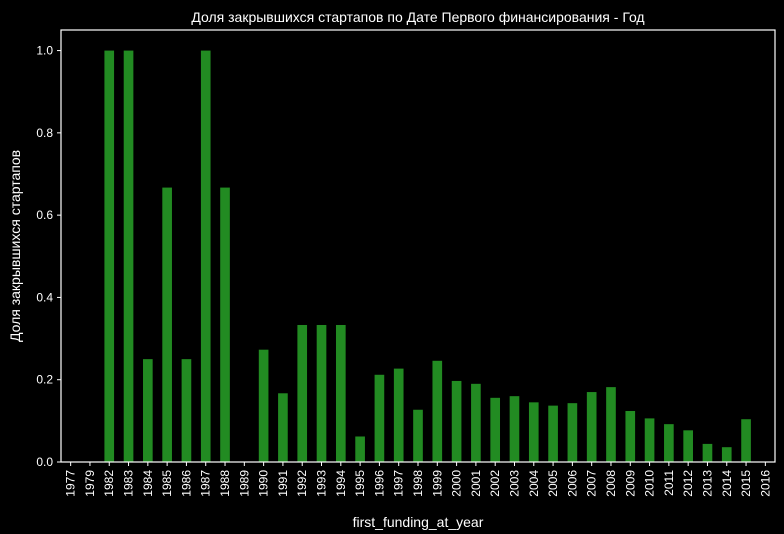 This screenshot has width=784, height=534. What do you see at coordinates (44, 462) in the screenshot?
I see `y-tick-label-0.0: 0.0` at bounding box center [44, 462].